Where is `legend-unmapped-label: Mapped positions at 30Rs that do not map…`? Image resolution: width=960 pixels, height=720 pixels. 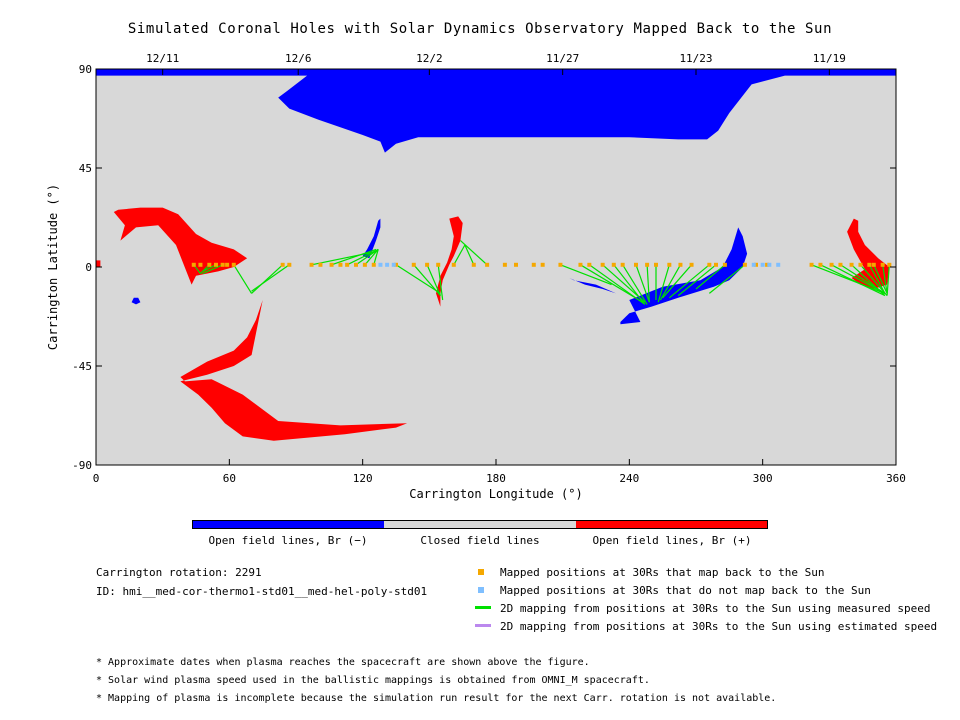
legend-unmapped-label: Mapped positions at 30Rs that do not map… is located at coordinates (685, 590).